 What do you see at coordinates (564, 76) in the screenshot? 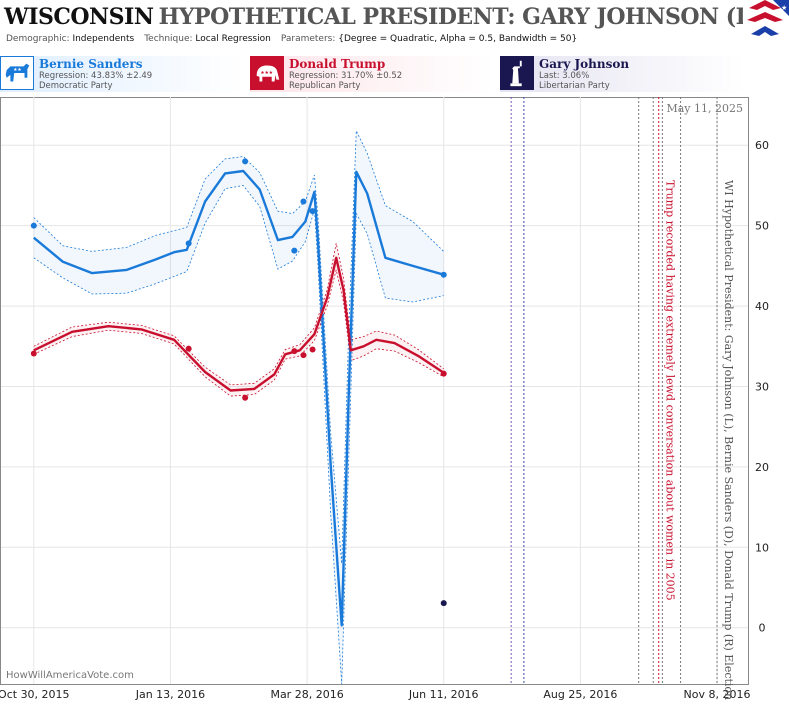
I see `candidate-stat: Last: 3.06%` at bounding box center [564, 76].